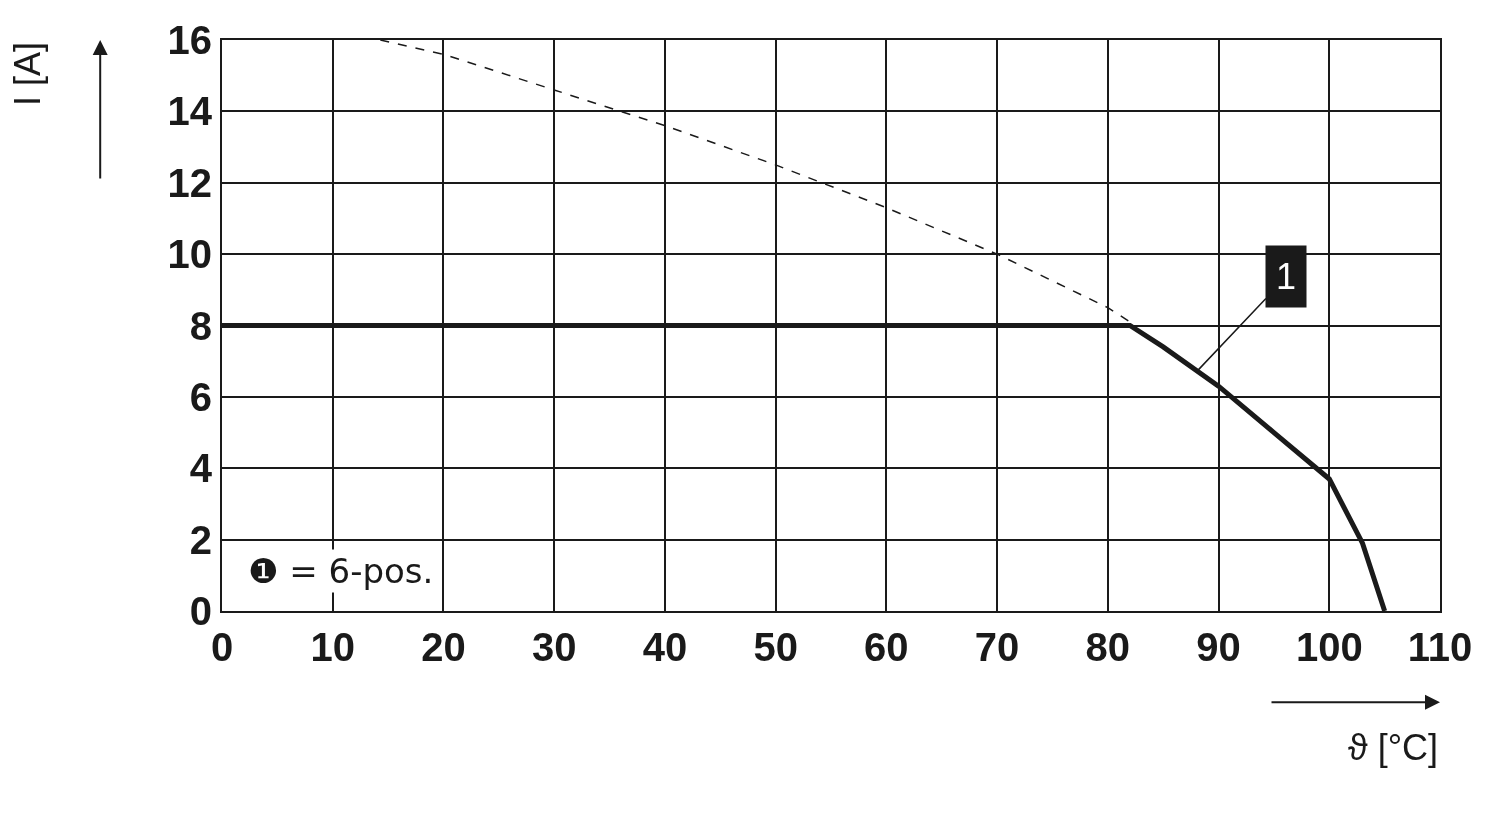  What do you see at coordinates (1440, 647) in the screenshot?
I see `x-tick-label: 110` at bounding box center [1440, 647].